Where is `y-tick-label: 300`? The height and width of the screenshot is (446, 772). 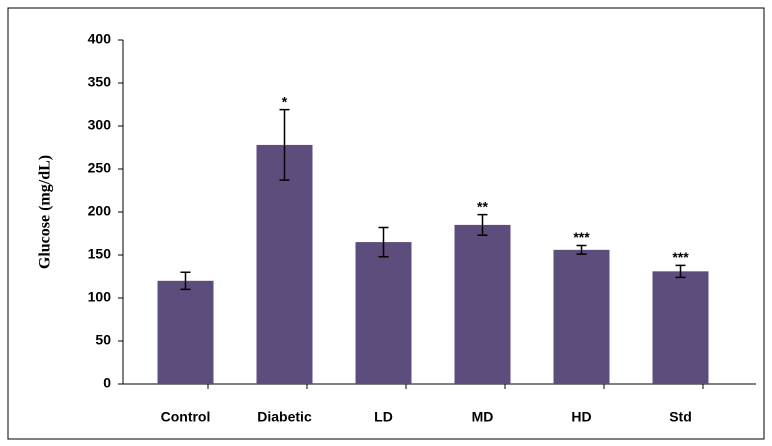 y-tick-label: 300 is located at coordinates (100, 125).